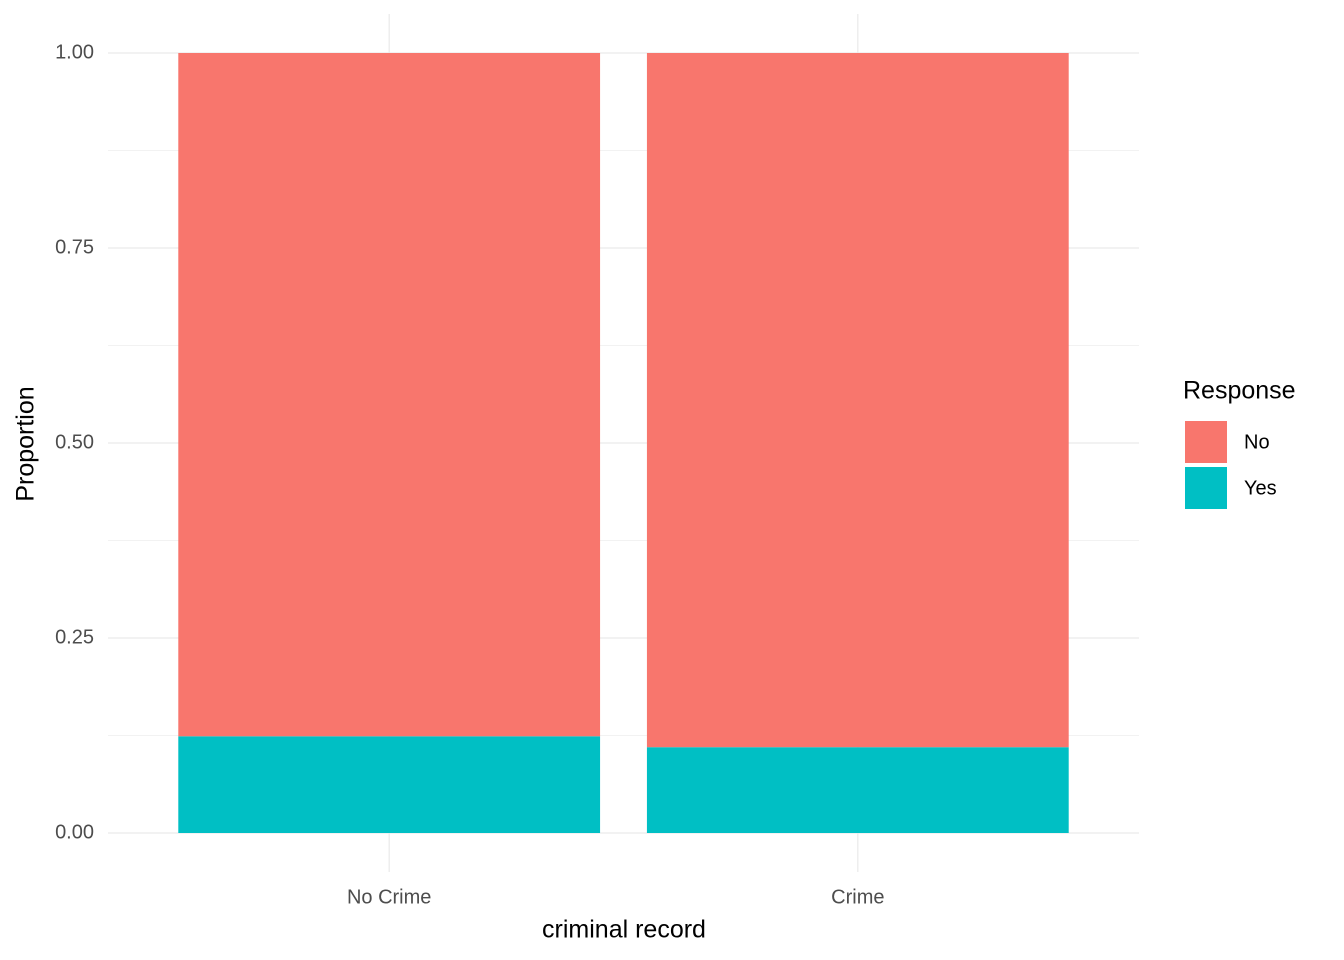 Image resolution: width=1344 pixels, height=960 pixels. What do you see at coordinates (1257, 442) in the screenshot?
I see `legend-label: No` at bounding box center [1257, 442].